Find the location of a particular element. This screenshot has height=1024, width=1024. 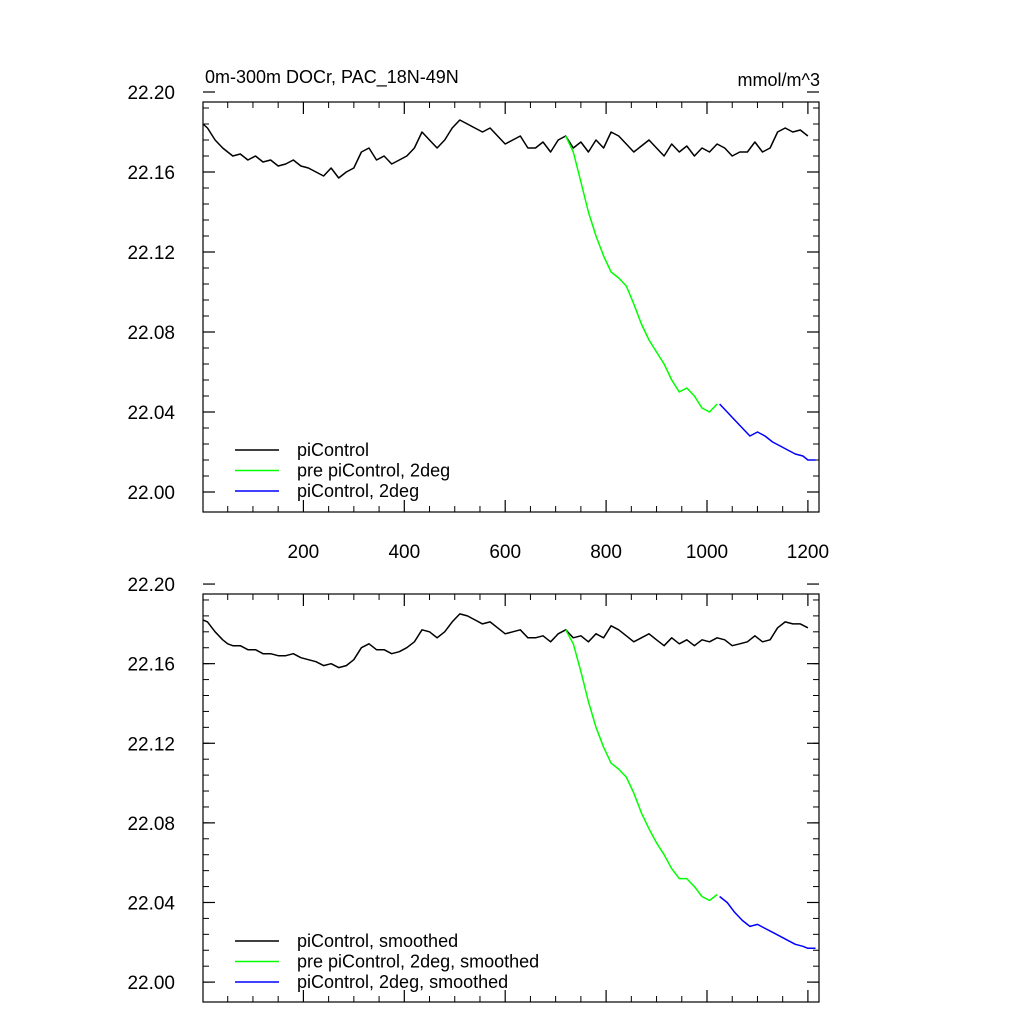

legend-label: piControl, 2deg is located at coordinates (358, 491).